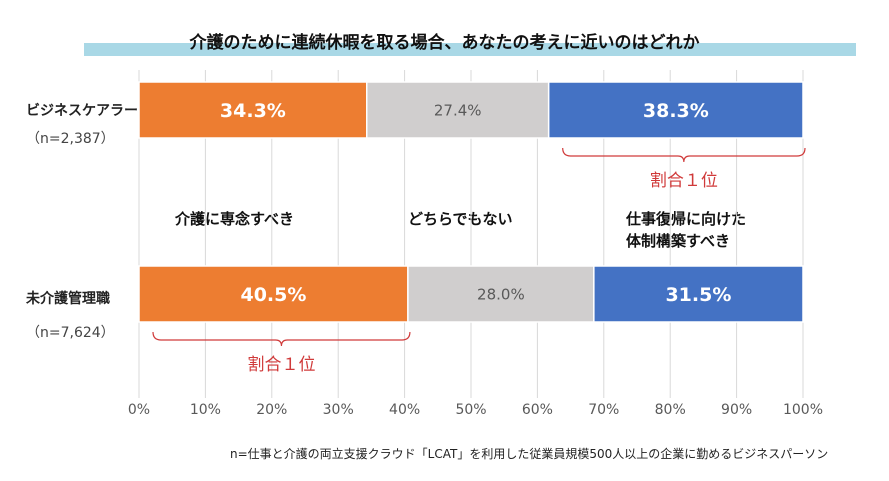 The height and width of the screenshot is (481, 889). What do you see at coordinates (460, 219) in the screenshot?
I see `legend-neither: どちらでもない` at bounding box center [460, 219].